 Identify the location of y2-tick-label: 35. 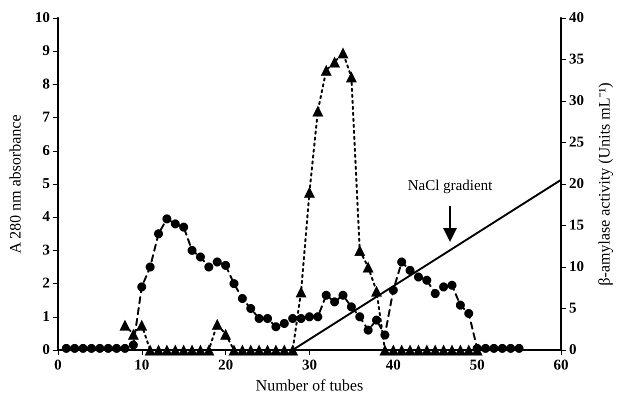
(576, 60).